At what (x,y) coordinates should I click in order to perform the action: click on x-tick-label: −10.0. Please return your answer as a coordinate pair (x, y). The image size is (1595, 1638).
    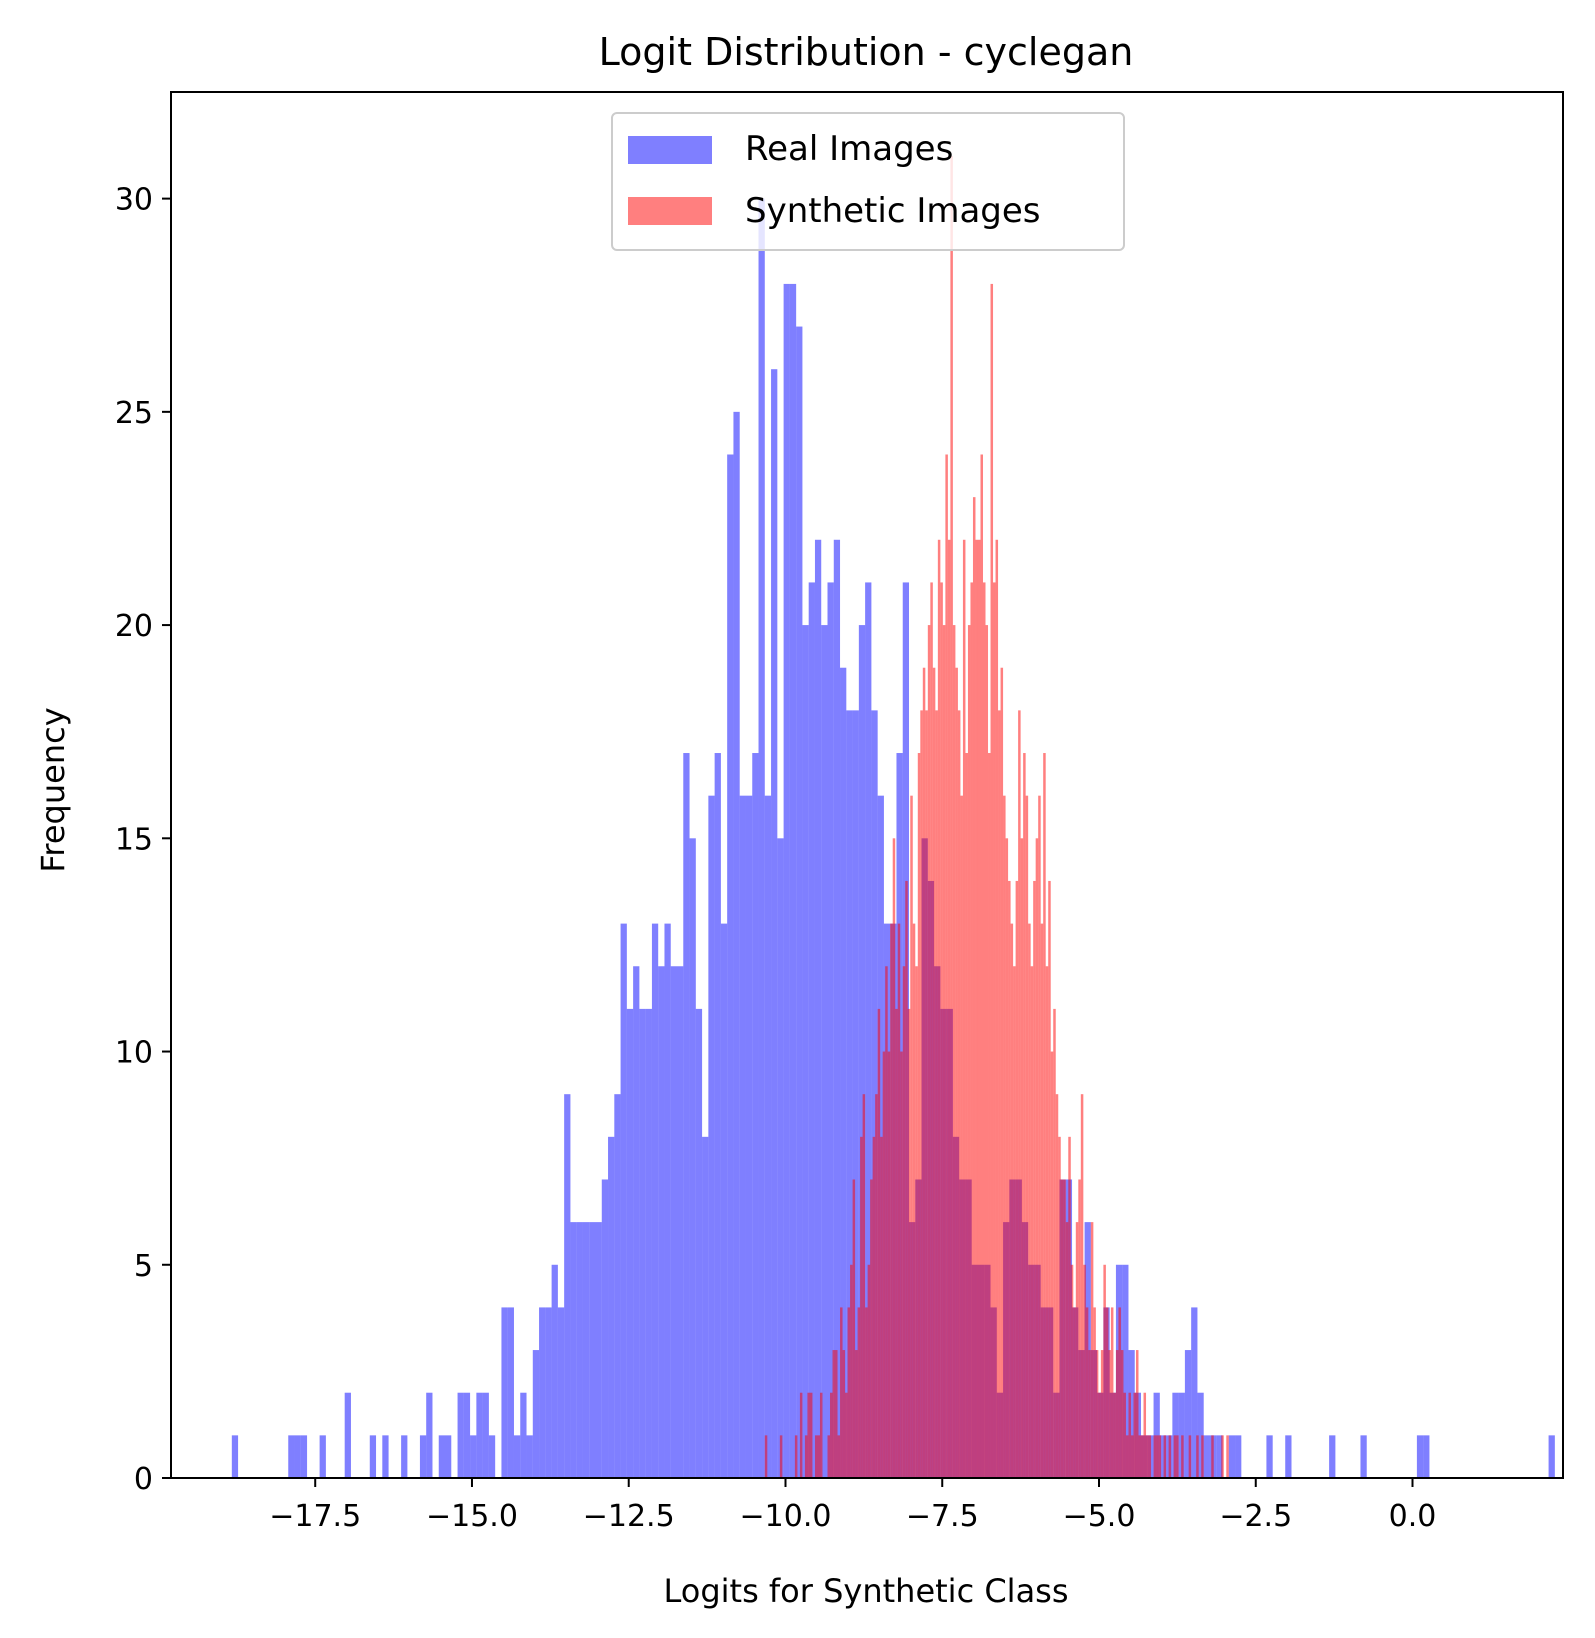
    Looking at the image, I should click on (786, 1516).